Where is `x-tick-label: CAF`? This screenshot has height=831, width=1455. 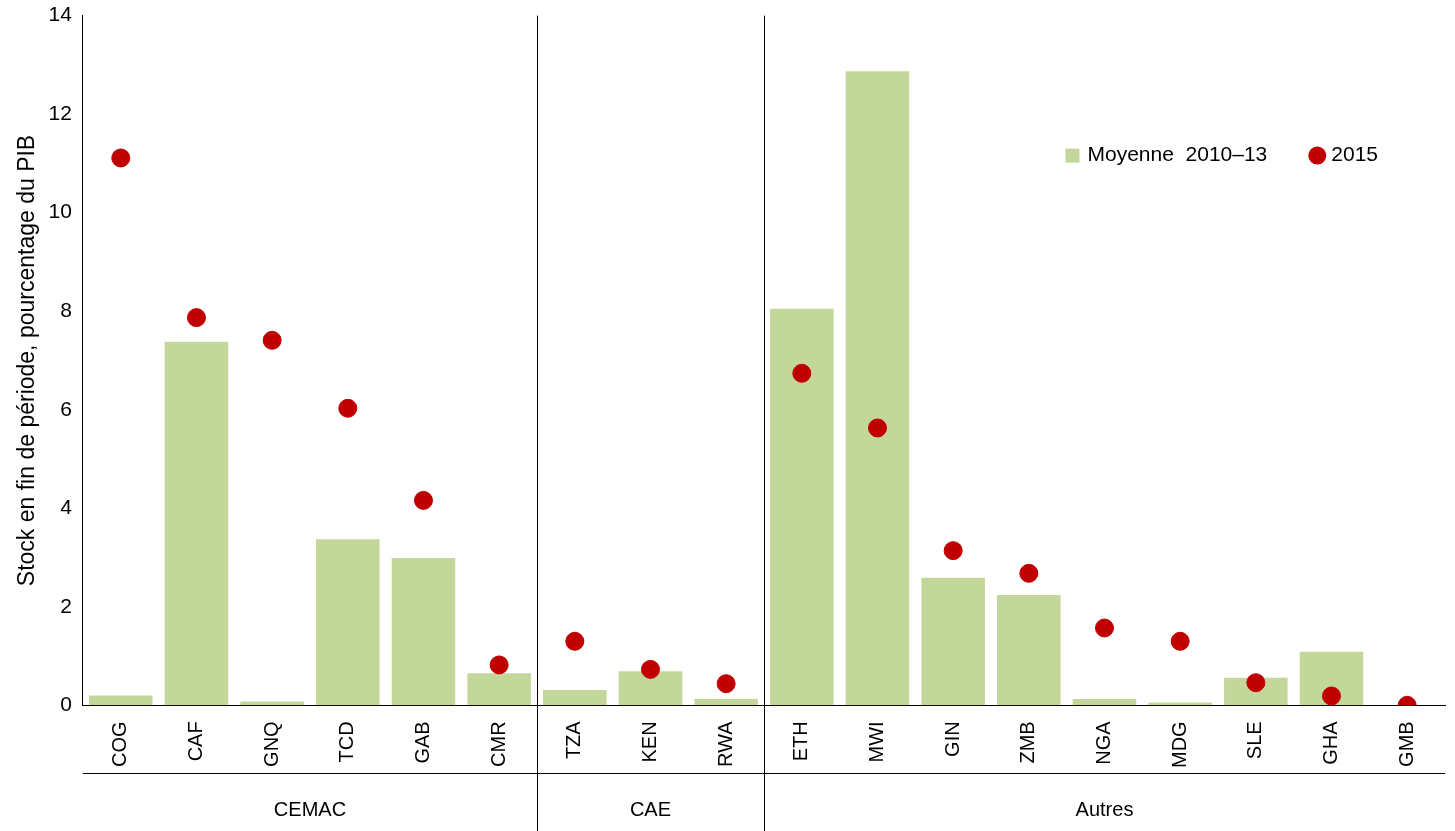
x-tick-label: CAF is located at coordinates (194, 741).